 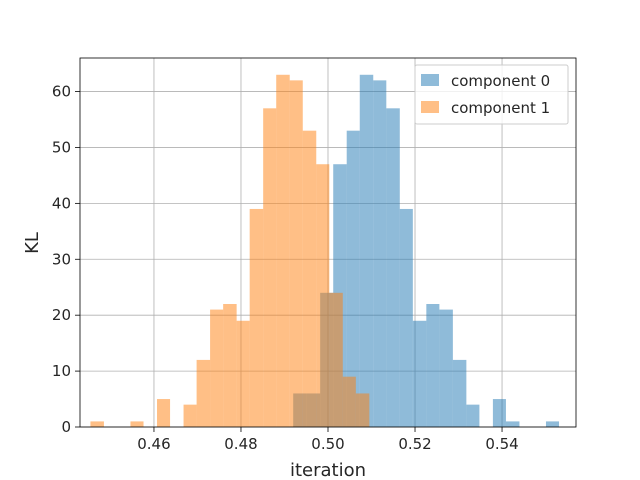 What do you see at coordinates (414, 444) in the screenshot?
I see `x-tick-label: 0.52` at bounding box center [414, 444].